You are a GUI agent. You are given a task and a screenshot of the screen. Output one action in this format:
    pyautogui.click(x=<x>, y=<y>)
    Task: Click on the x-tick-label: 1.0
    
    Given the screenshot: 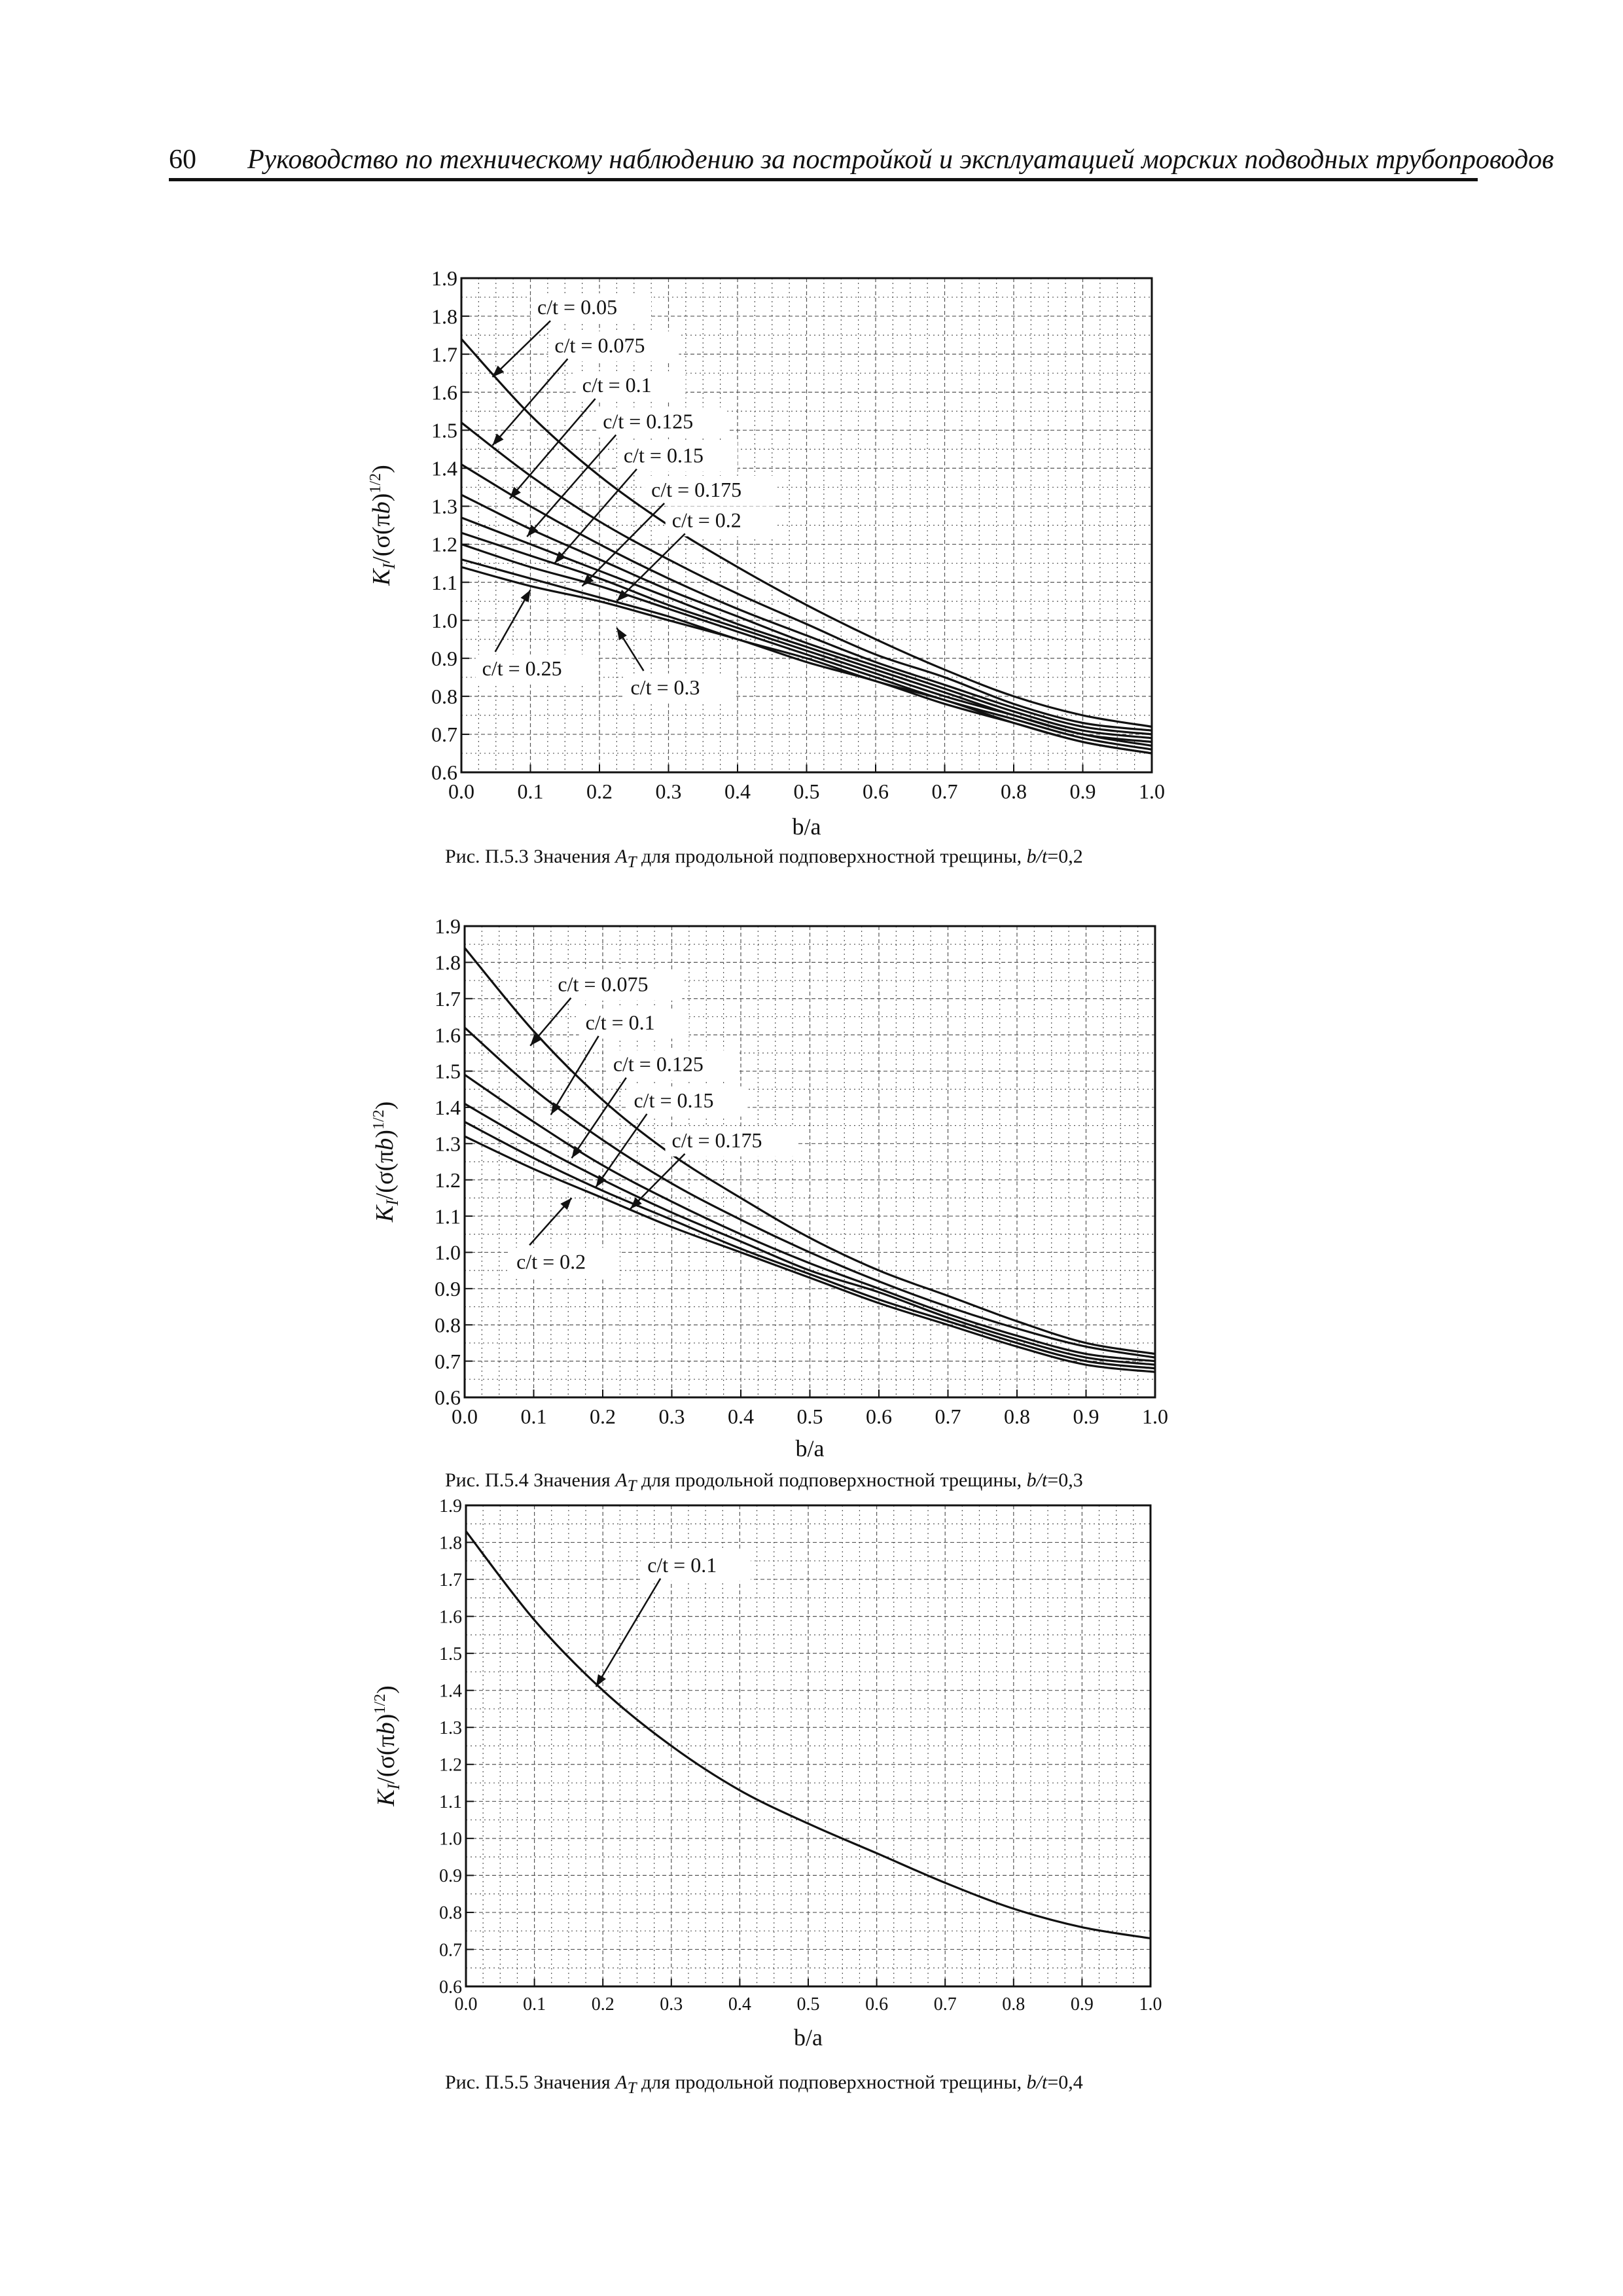 What is the action you would take?
    pyautogui.click(x=1152, y=791)
    